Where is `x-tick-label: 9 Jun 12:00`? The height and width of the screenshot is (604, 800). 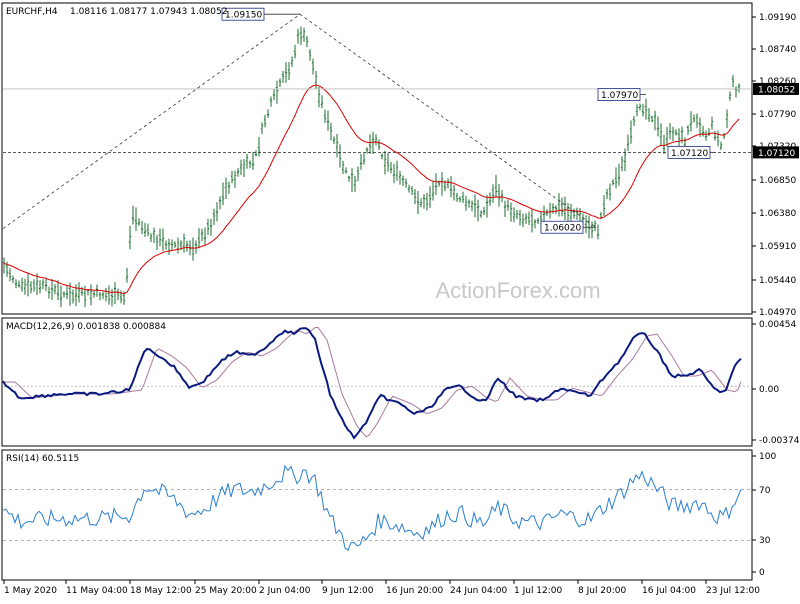
x-tick-label: 9 Jun 12:00 is located at coordinates (348, 591).